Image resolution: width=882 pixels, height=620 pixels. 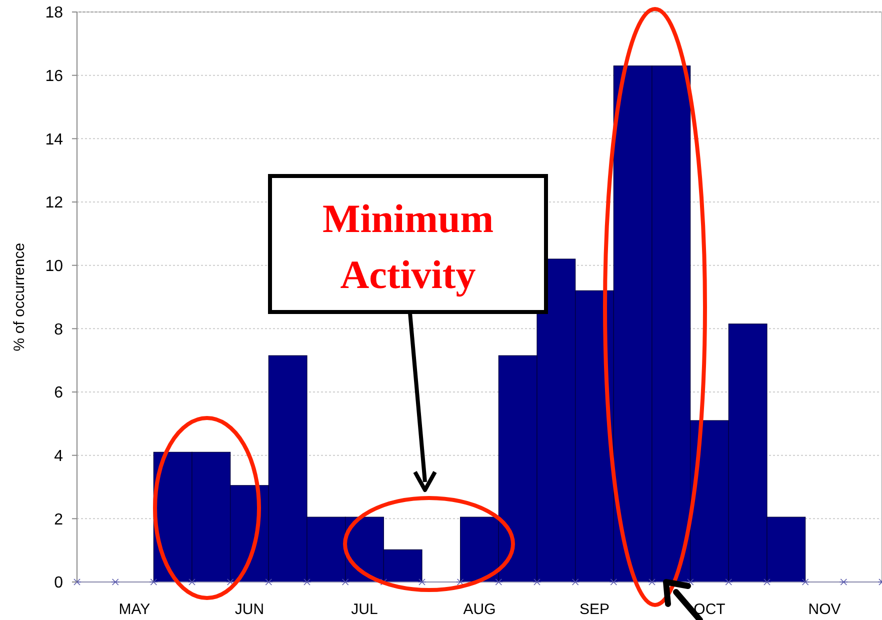 What do you see at coordinates (59, 456) in the screenshot?
I see `y-tick-label: 4` at bounding box center [59, 456].